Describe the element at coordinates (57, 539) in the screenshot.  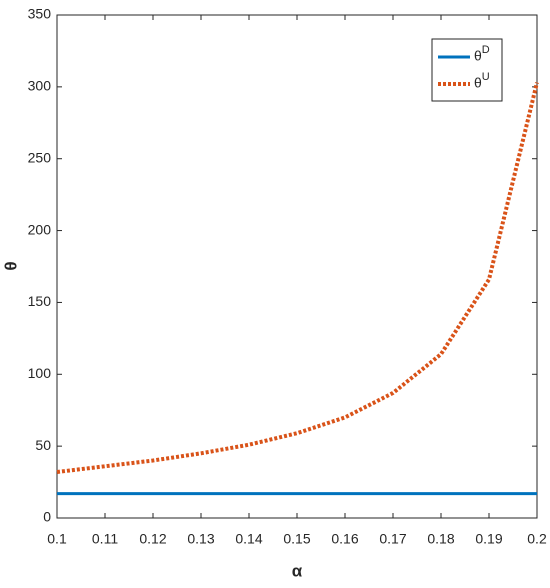
I see `x-tick-label: 0.1` at that location.